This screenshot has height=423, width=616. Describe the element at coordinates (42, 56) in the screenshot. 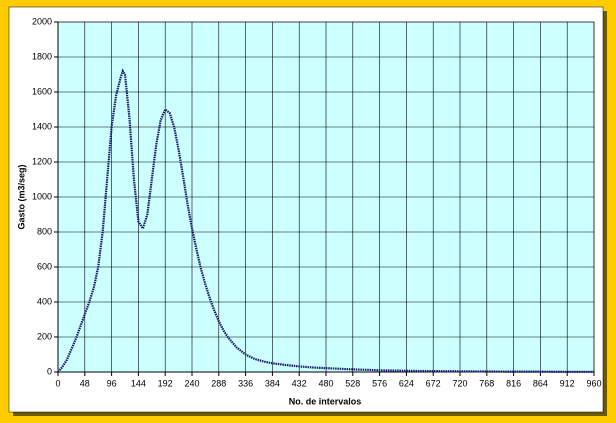

I see `y-tick-label: 1800` at that location.